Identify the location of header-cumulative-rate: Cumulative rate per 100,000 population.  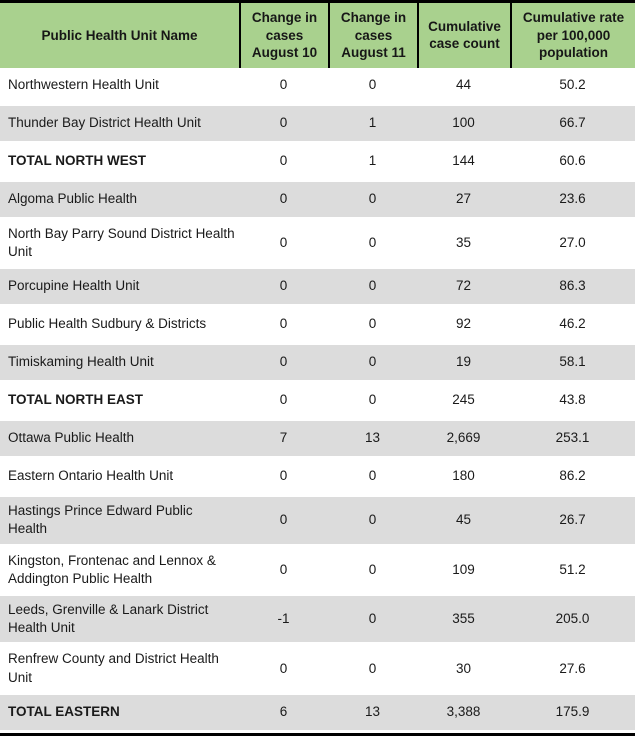
(572, 35).